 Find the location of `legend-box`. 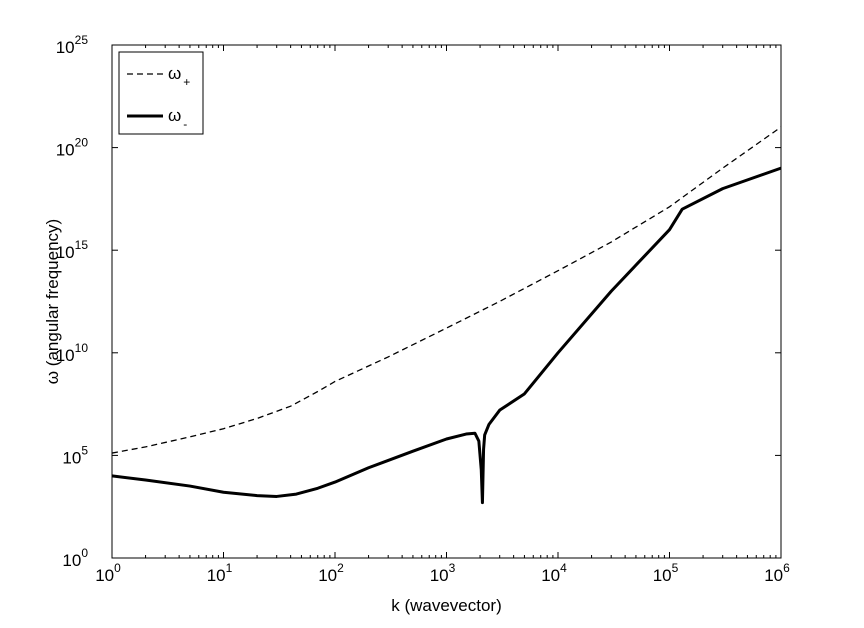

legend-box is located at coordinates (161, 93).